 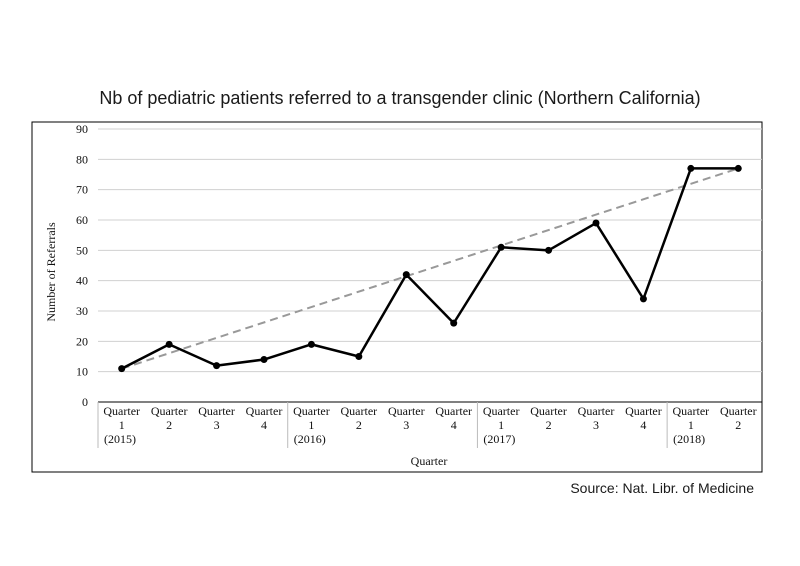 What do you see at coordinates (689, 439) in the screenshot?
I see `x-year-label: (2018)` at bounding box center [689, 439].